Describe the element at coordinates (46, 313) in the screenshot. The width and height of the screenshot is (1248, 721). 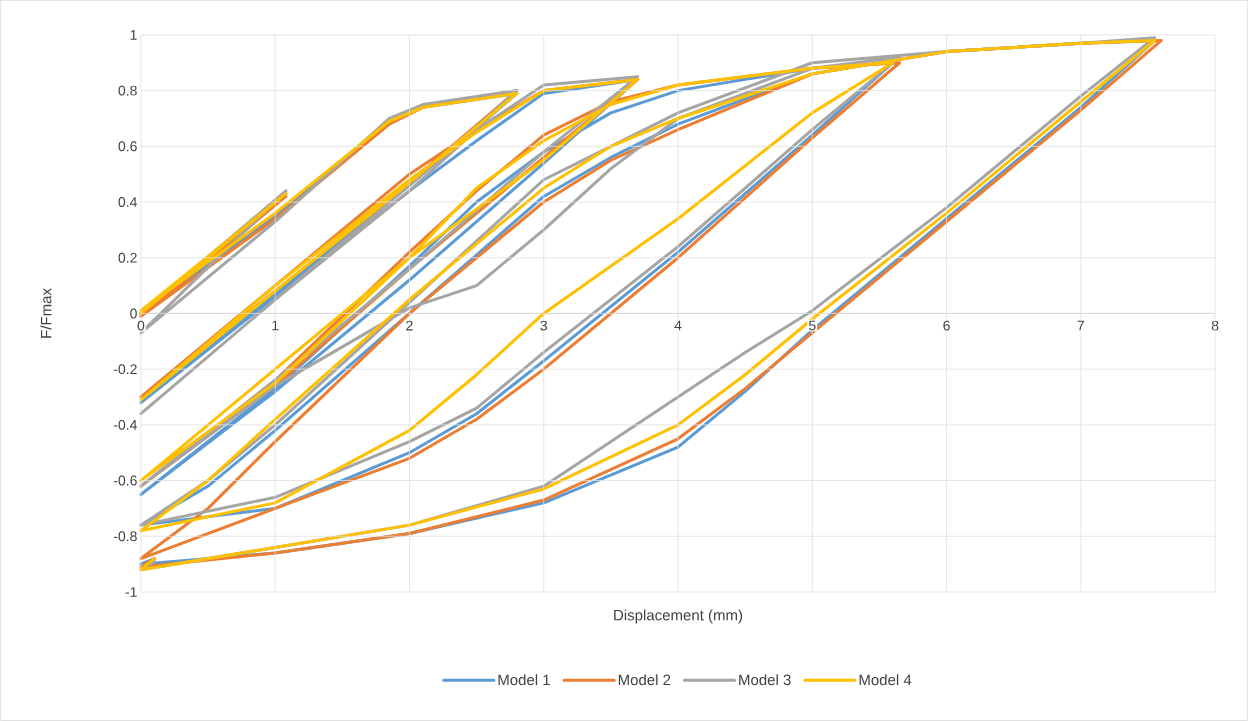
I see `y-axis-title: F/Fmax` at that location.